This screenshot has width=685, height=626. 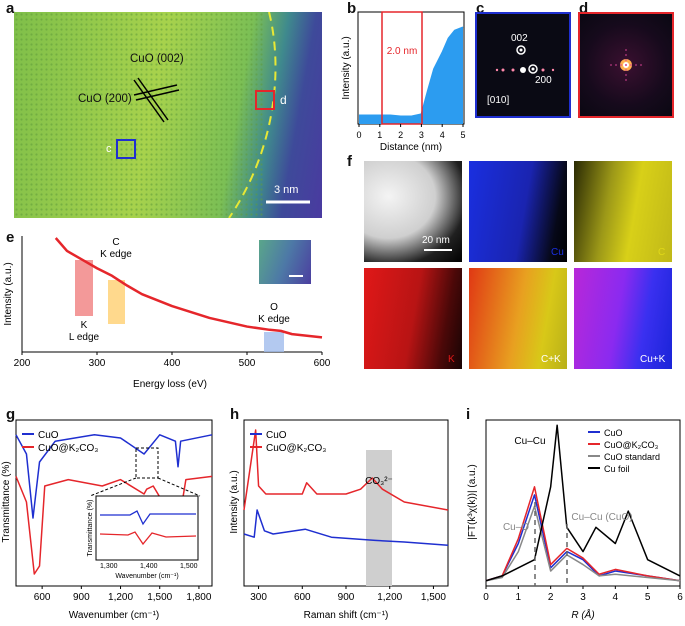 What do you see at coordinates (584, 8) in the screenshot?
I see `panel-label-d: d` at bounding box center [584, 8].